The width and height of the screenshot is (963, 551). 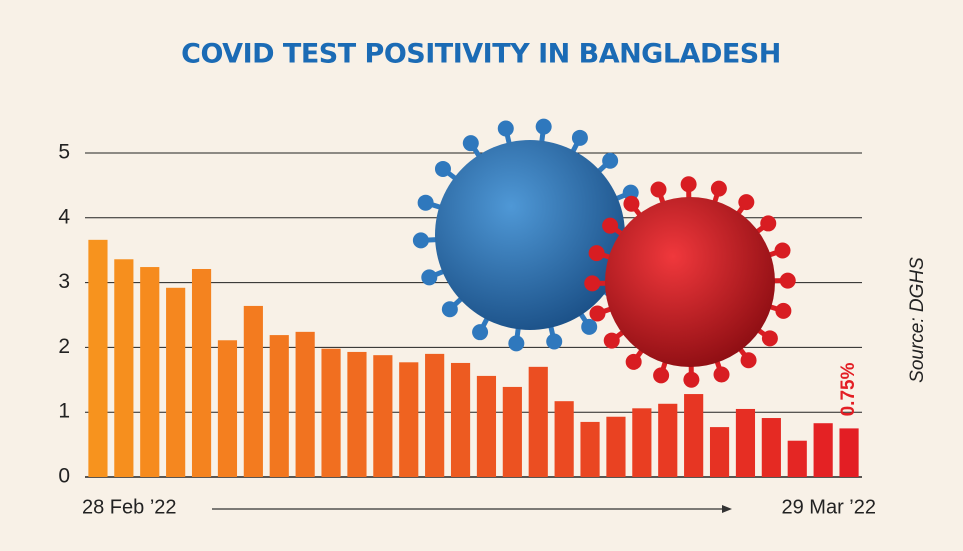 What do you see at coordinates (848, 389) in the screenshot?
I see `value-label: 0.75%` at bounding box center [848, 389].